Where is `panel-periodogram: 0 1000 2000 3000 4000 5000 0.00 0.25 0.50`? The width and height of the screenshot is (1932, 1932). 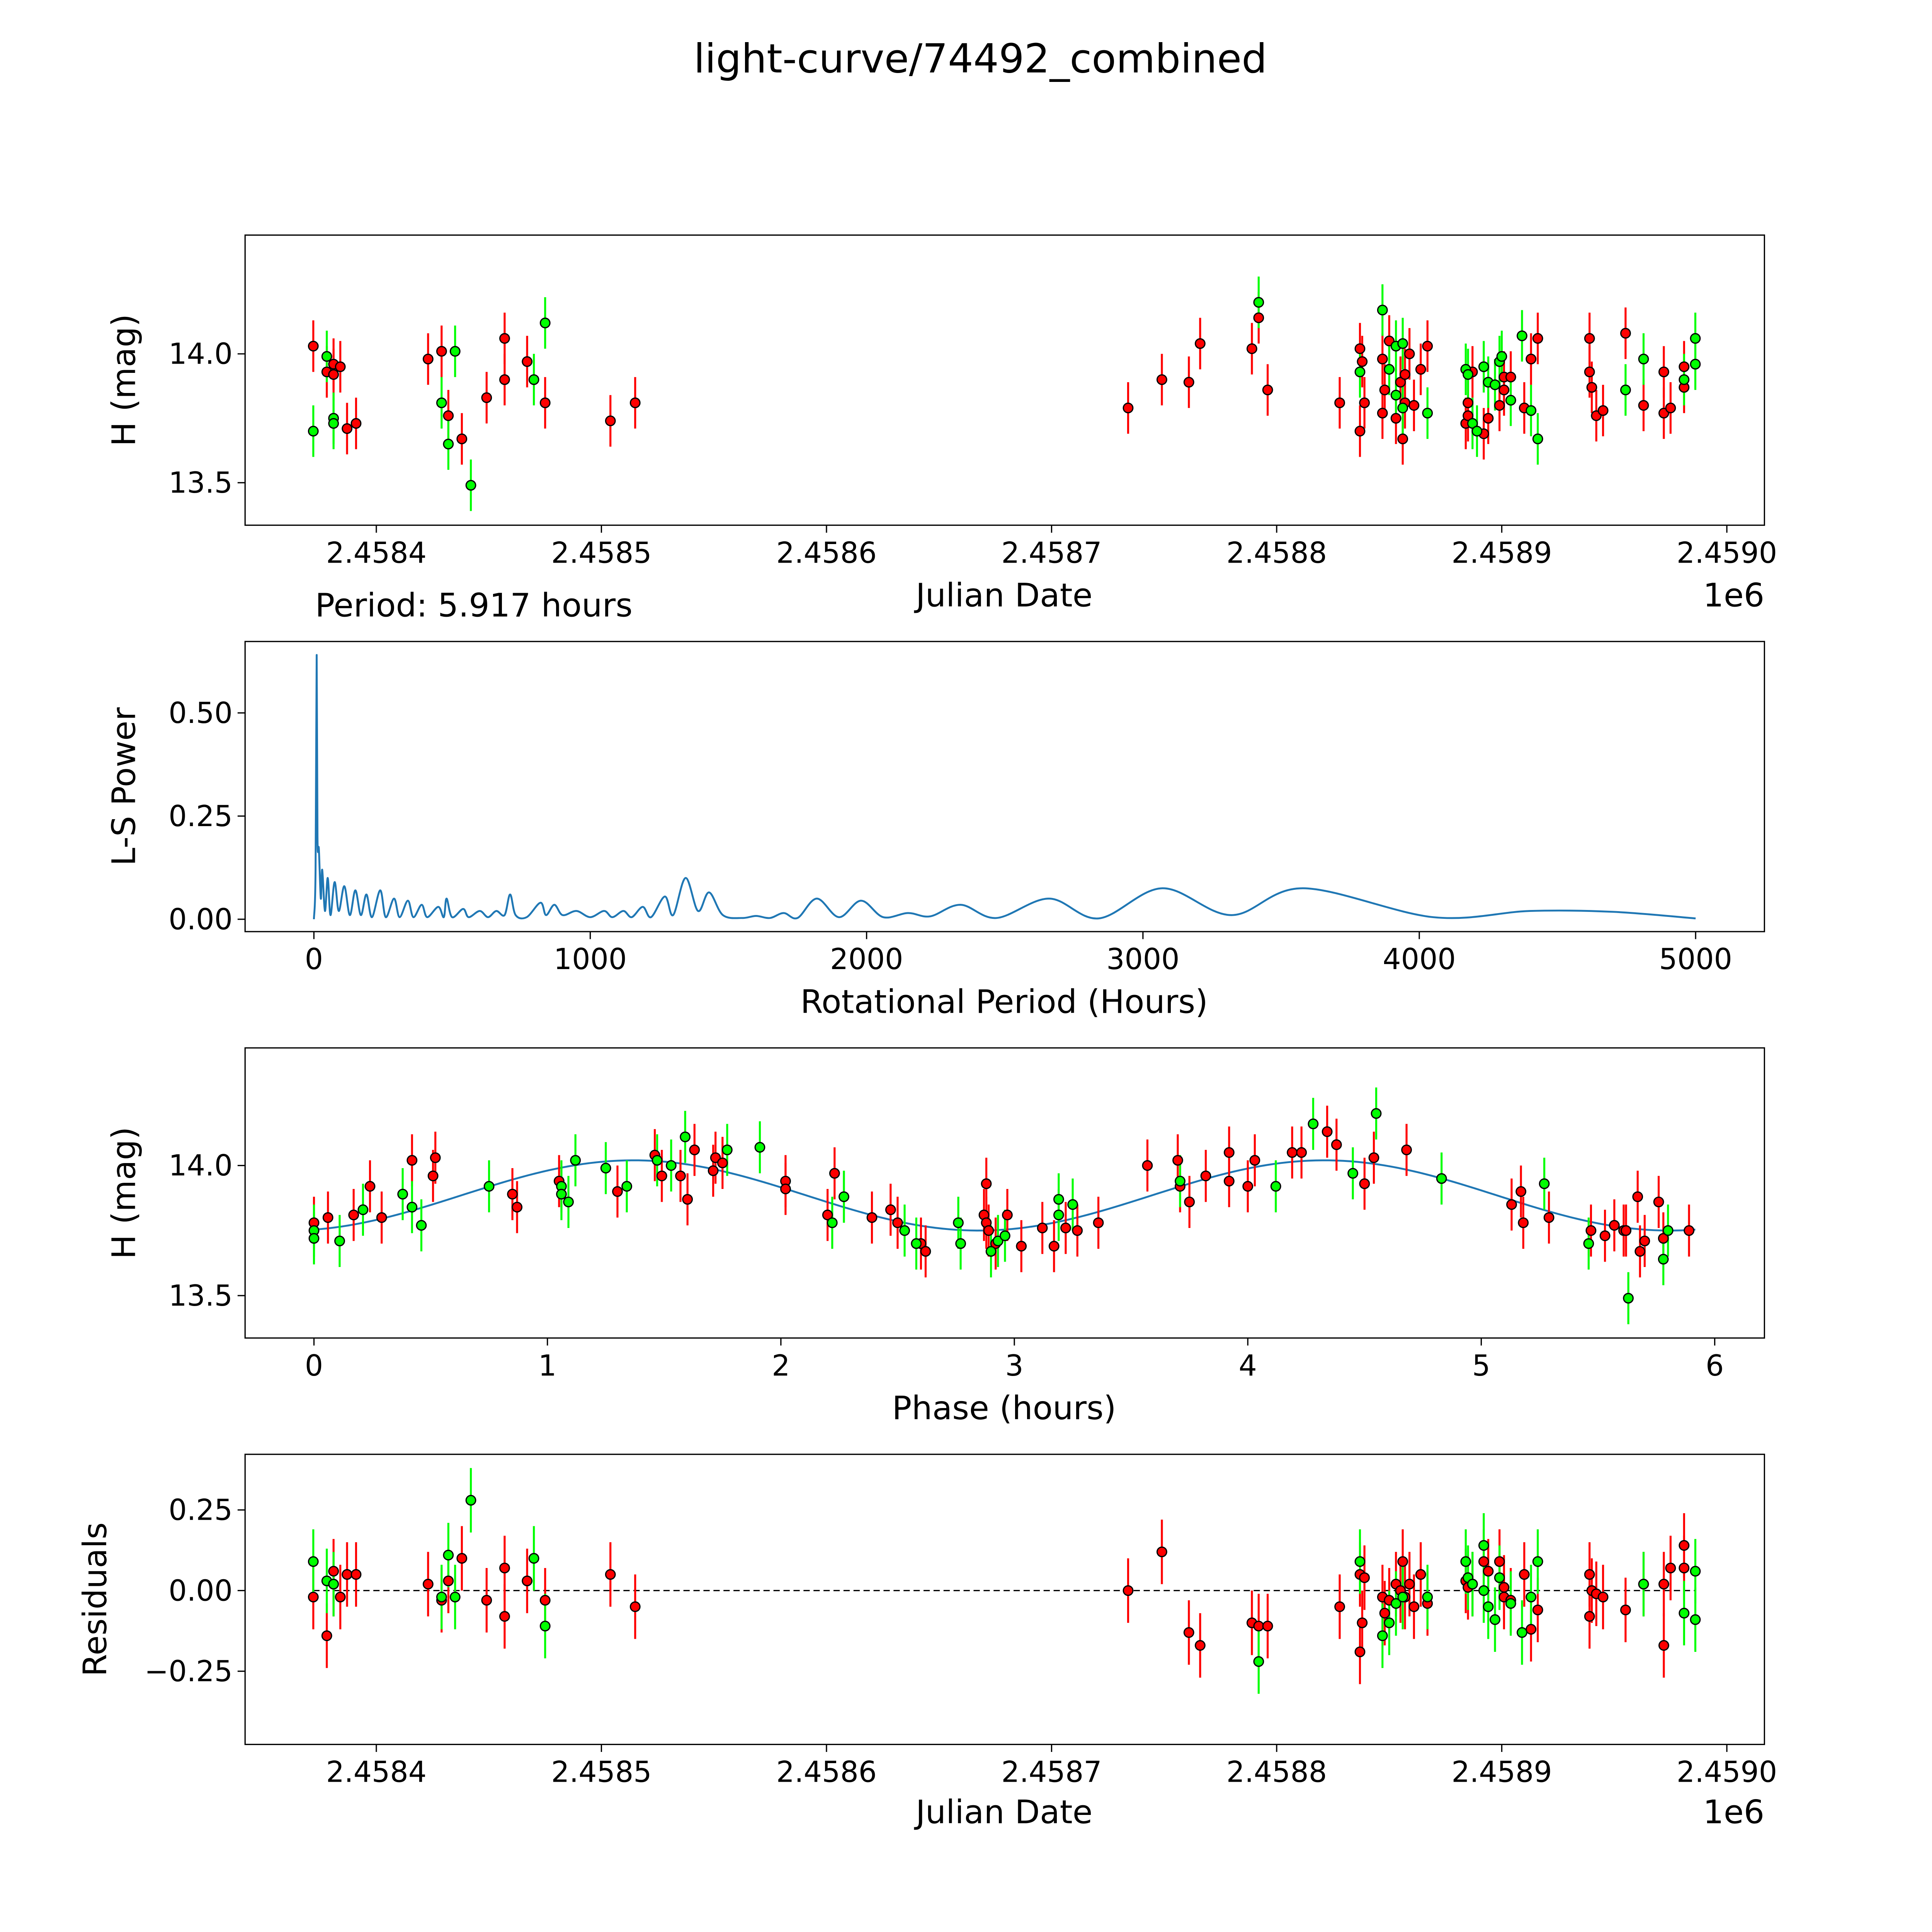 panel-periodogram: 0 1000 2000 3000 4000 5000 0.00 0.25 0.50 is located at coordinates (967, 808).